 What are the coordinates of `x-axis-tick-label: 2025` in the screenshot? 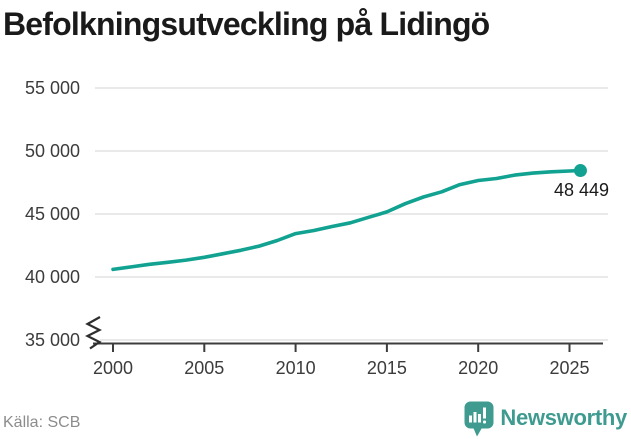 It's located at (569, 368).